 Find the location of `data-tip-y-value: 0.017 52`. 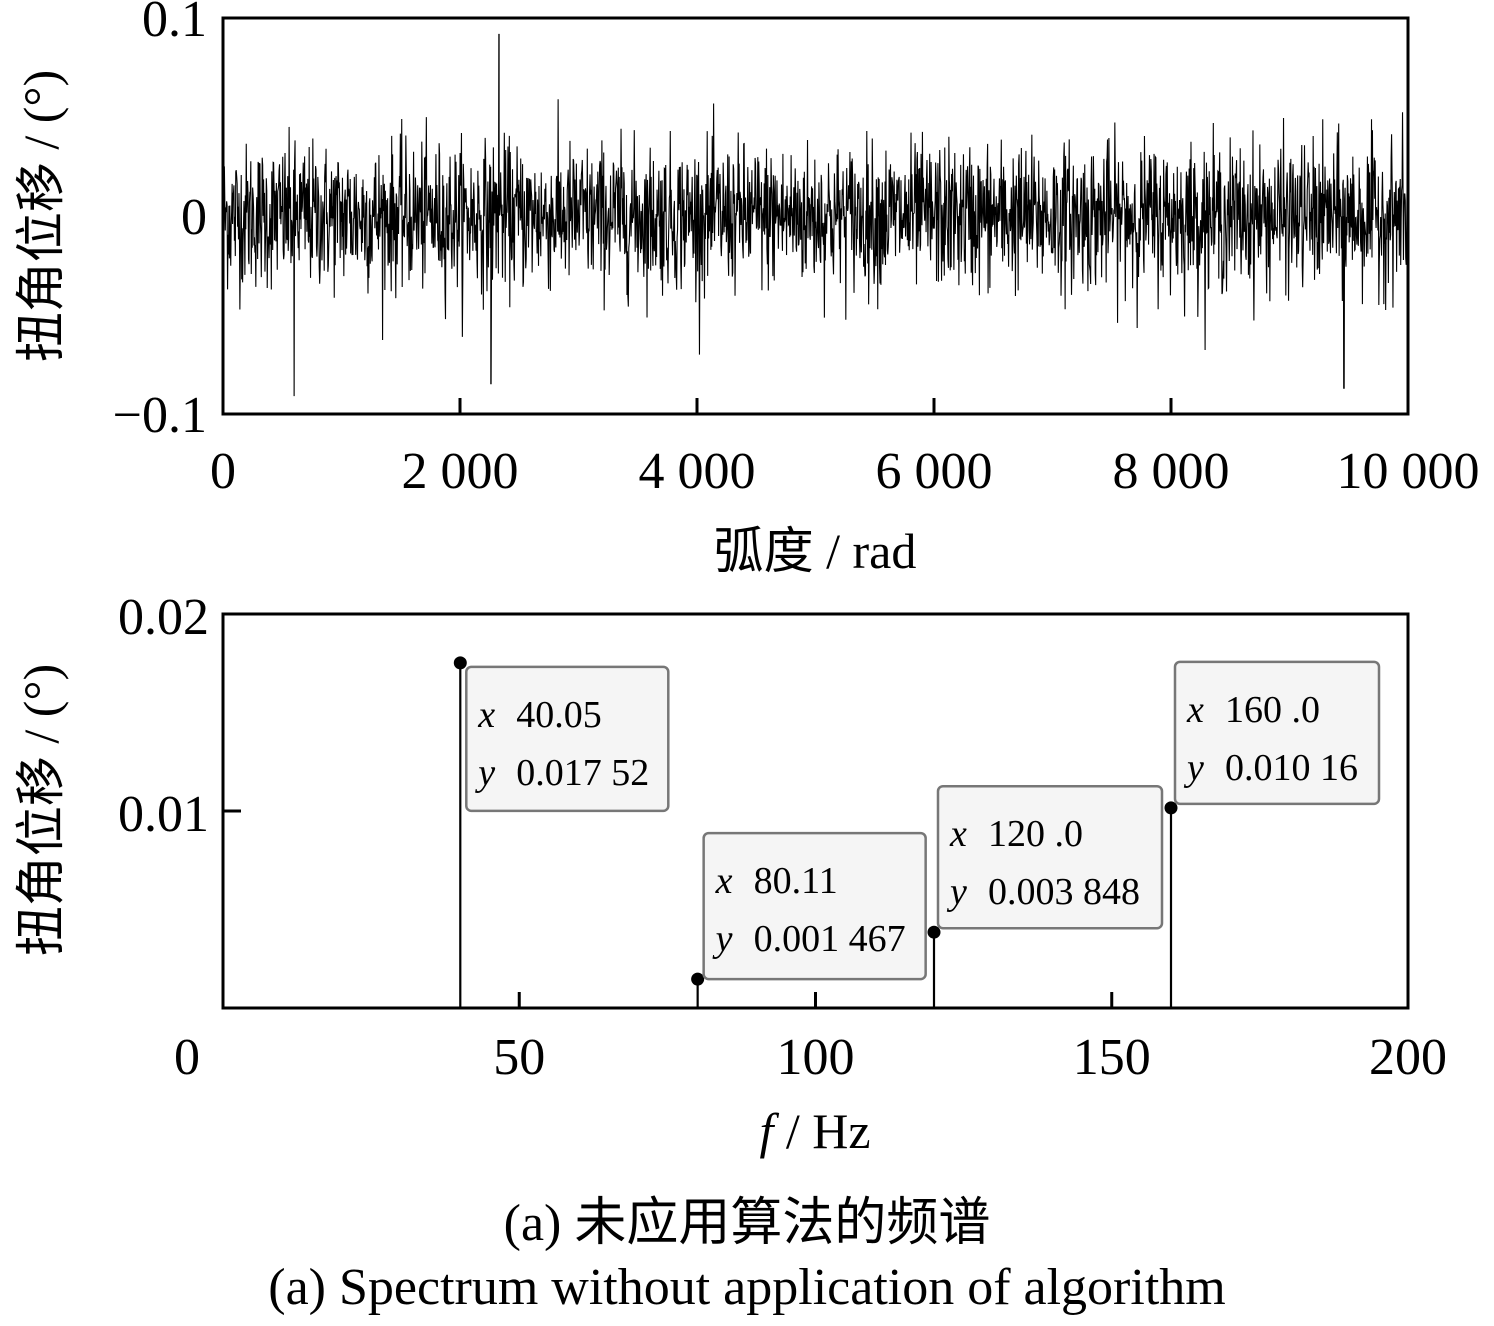

data-tip-y-value: 0.017 52 is located at coordinates (582, 773).